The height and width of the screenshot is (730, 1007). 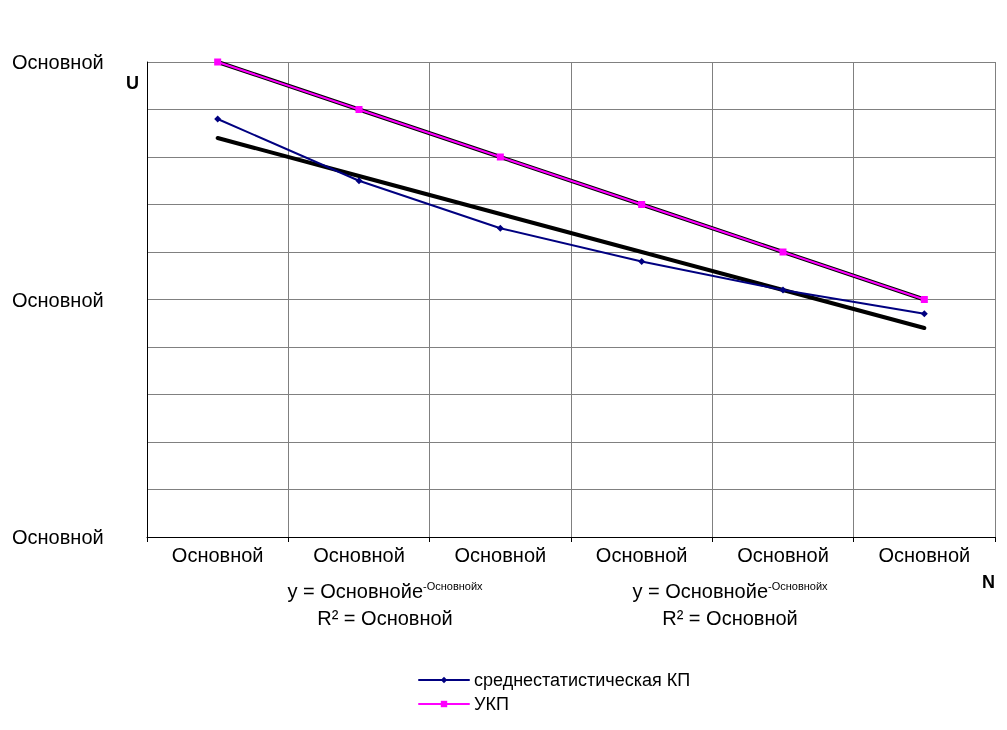 I want to click on x-axis-title: N, so click(x=988, y=582).